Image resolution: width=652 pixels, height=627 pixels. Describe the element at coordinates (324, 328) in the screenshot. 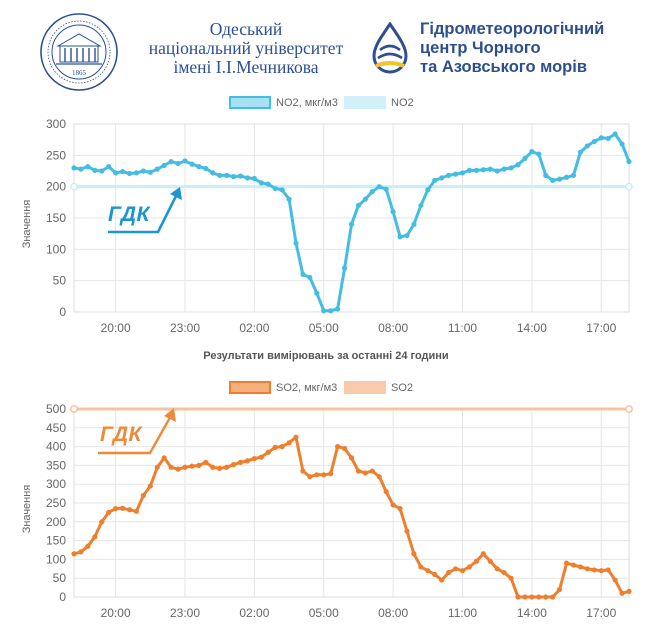

I see `x-tick-label: 05:00` at that location.